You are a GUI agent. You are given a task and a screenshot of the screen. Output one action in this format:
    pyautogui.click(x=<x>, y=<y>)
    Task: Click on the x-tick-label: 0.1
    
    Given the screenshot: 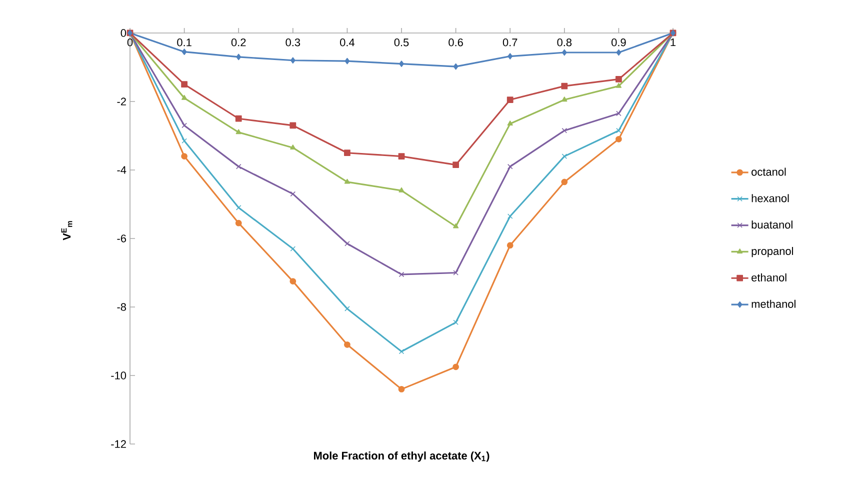 What is the action you would take?
    pyautogui.click(x=184, y=42)
    